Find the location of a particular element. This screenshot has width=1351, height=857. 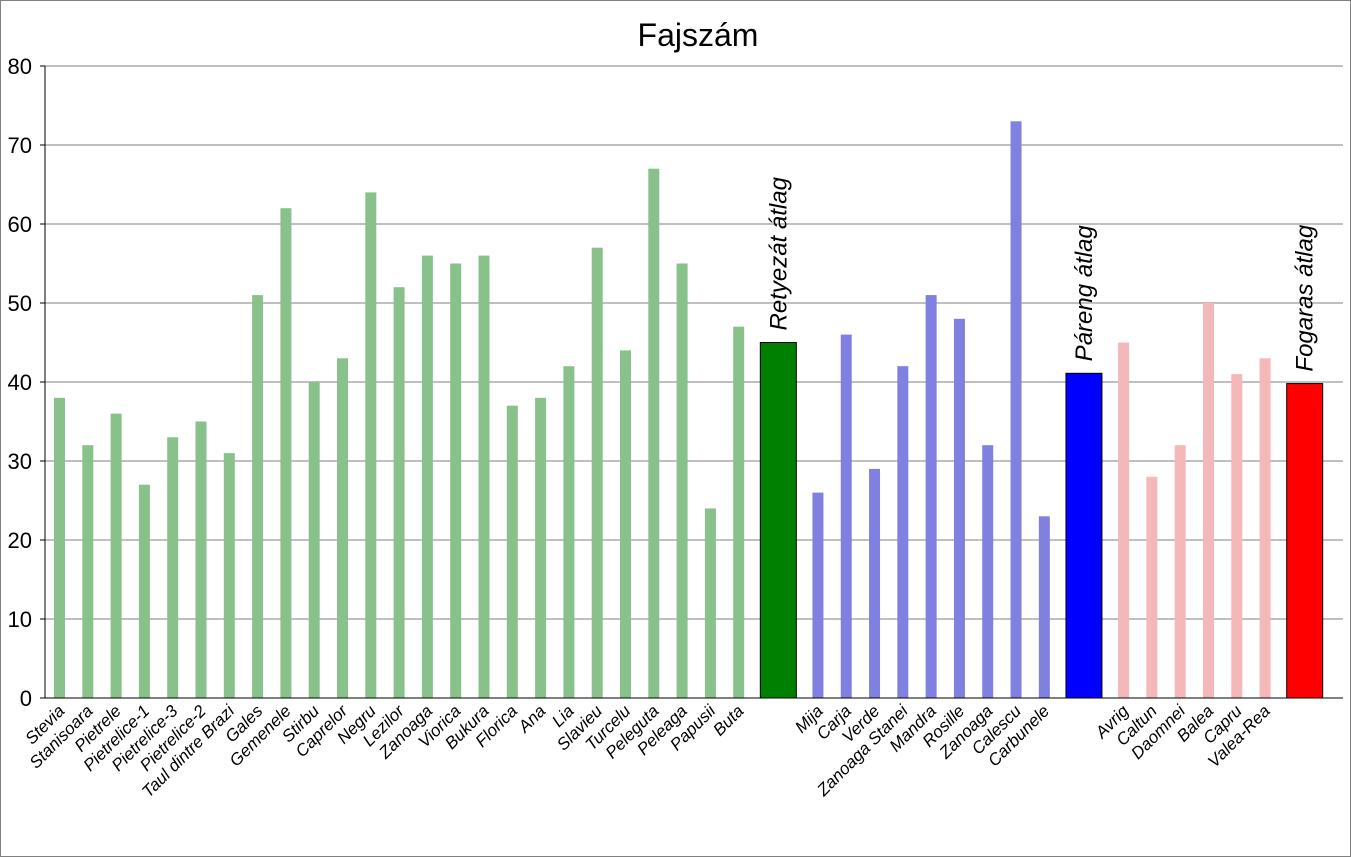

average-label: Retyezát átlag is located at coordinates (778, 253).